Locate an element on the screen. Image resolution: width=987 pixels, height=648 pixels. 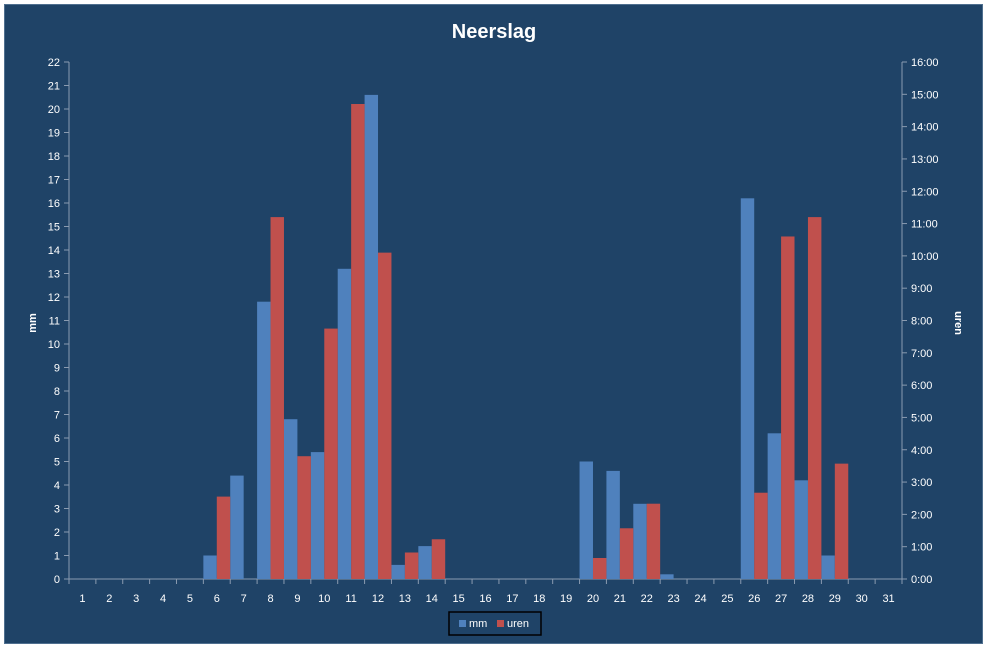
x-tick-label: 14 is located at coordinates (432, 599).